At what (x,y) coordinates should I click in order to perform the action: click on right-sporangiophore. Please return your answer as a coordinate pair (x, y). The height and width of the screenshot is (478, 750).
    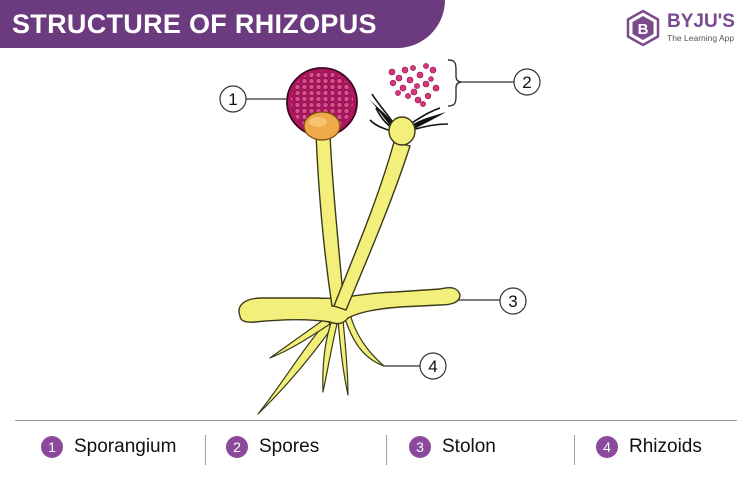
    Looking at the image, I should click on (372, 226).